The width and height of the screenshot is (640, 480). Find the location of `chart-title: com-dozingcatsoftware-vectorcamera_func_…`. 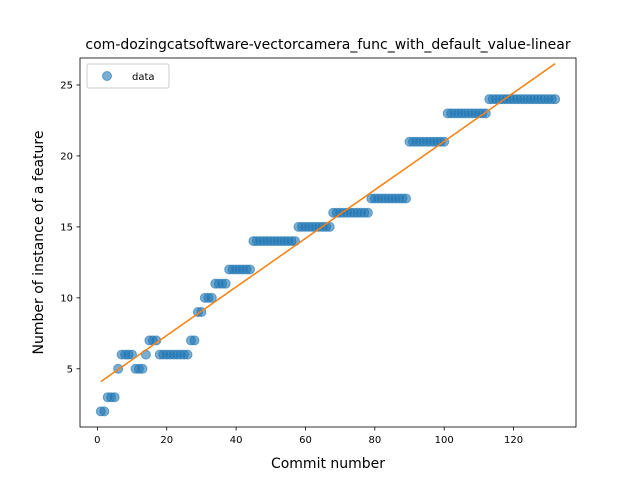

chart-title: com-dozingcatsoftware-vectorcamera_func_… is located at coordinates (327, 45).